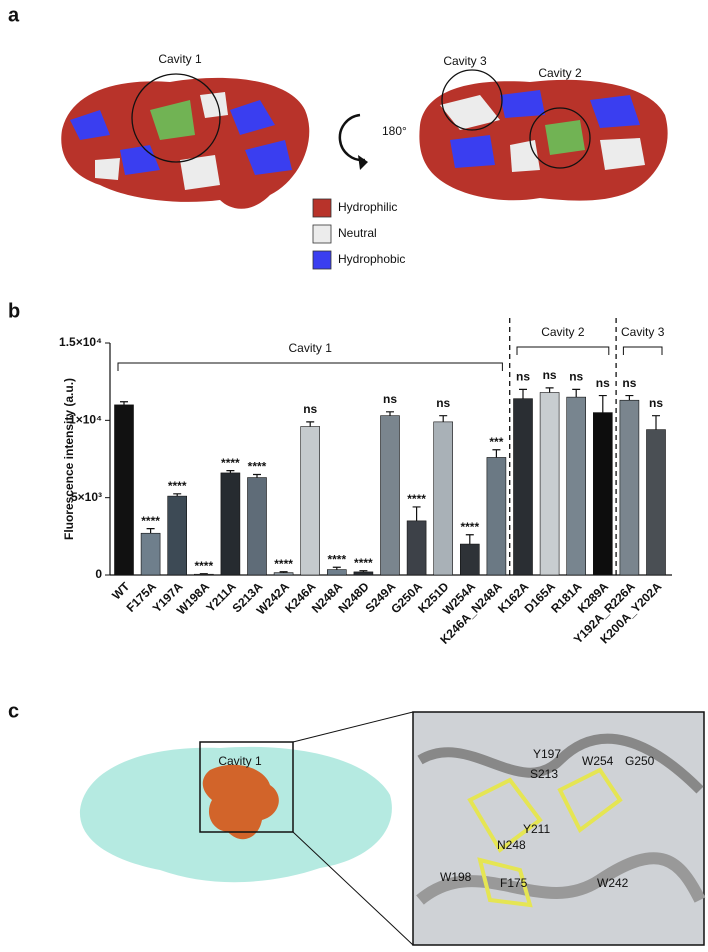  Describe the element at coordinates (598, 761) in the screenshot. I see `residue-label: W254` at that location.